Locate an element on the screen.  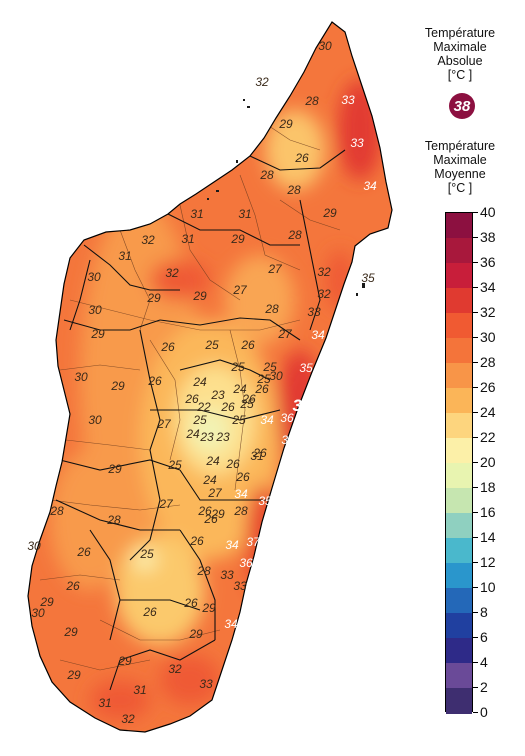
color-scale-bar is located at coordinates (459, 463).